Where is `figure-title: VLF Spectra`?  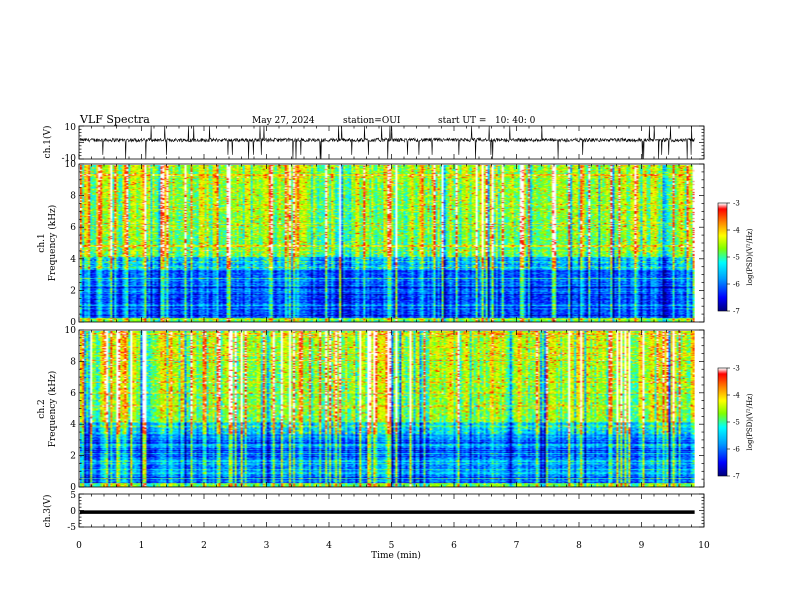 figure-title: VLF Spectra is located at coordinates (114, 119).